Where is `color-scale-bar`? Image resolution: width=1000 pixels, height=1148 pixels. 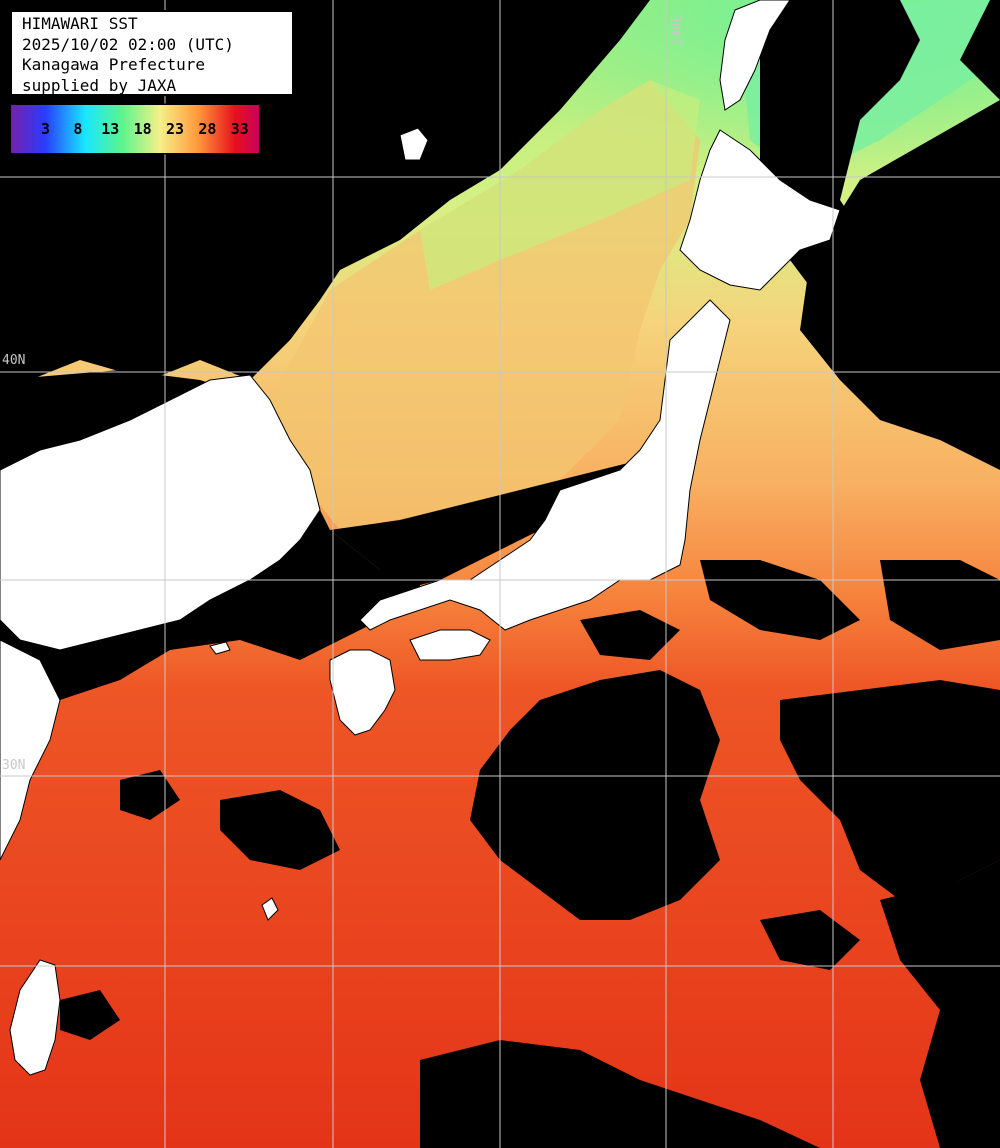
color-scale-bar is located at coordinates (135, 129).